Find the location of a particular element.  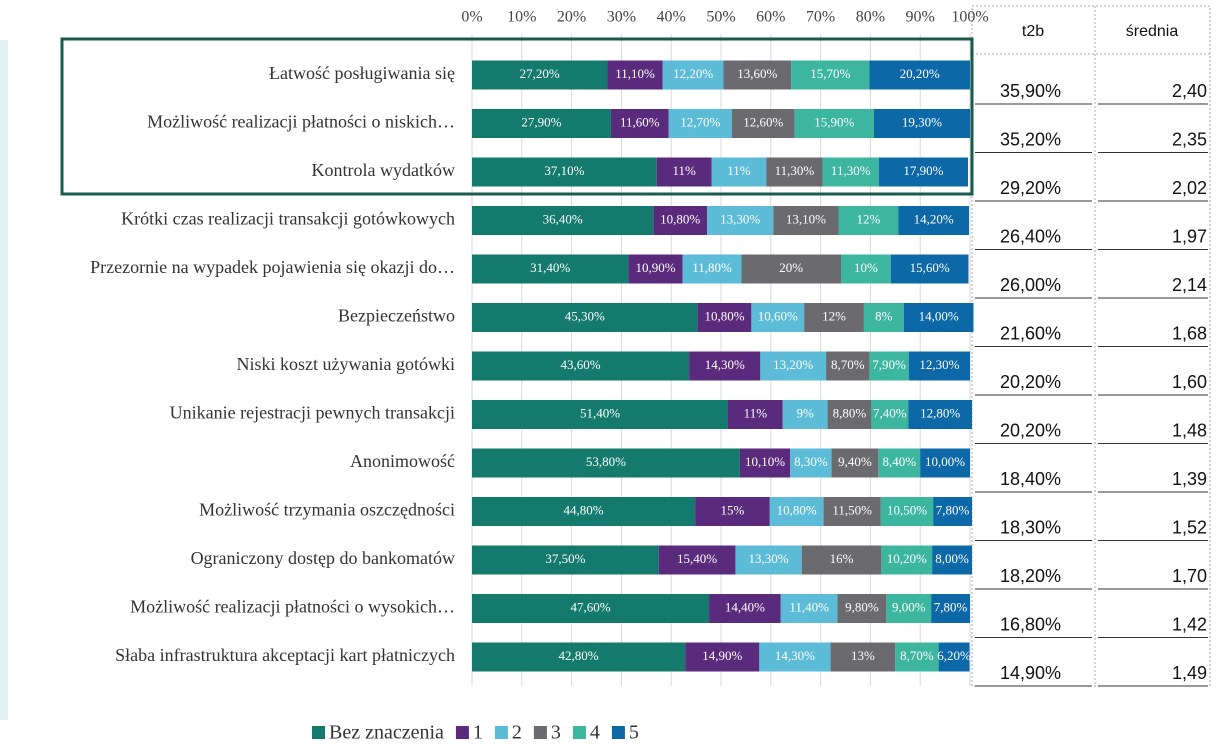

value-label: 9,00% is located at coordinates (909, 606).